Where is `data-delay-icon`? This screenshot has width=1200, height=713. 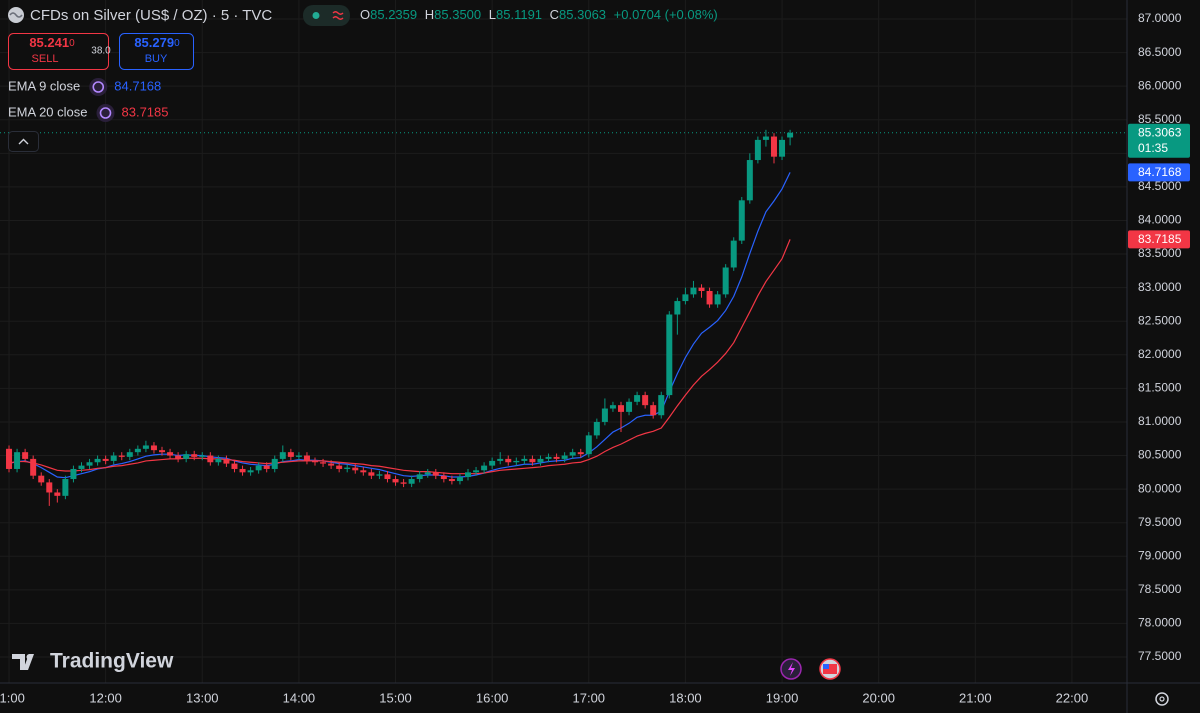
data-delay-icon is located at coordinates (338, 15).